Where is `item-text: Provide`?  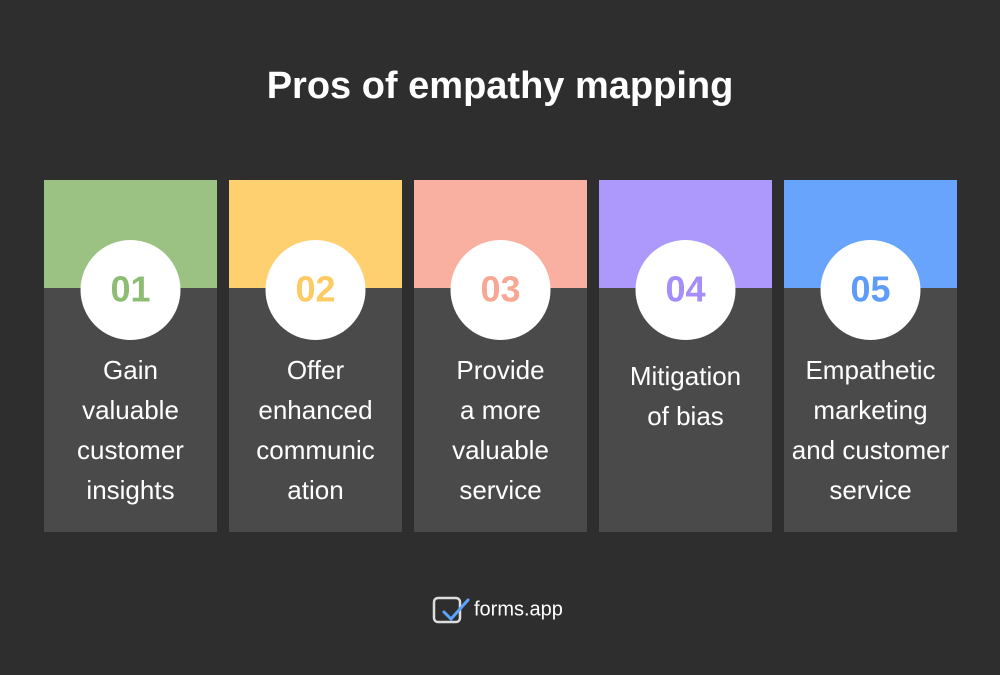
item-text: Provide is located at coordinates (500, 370).